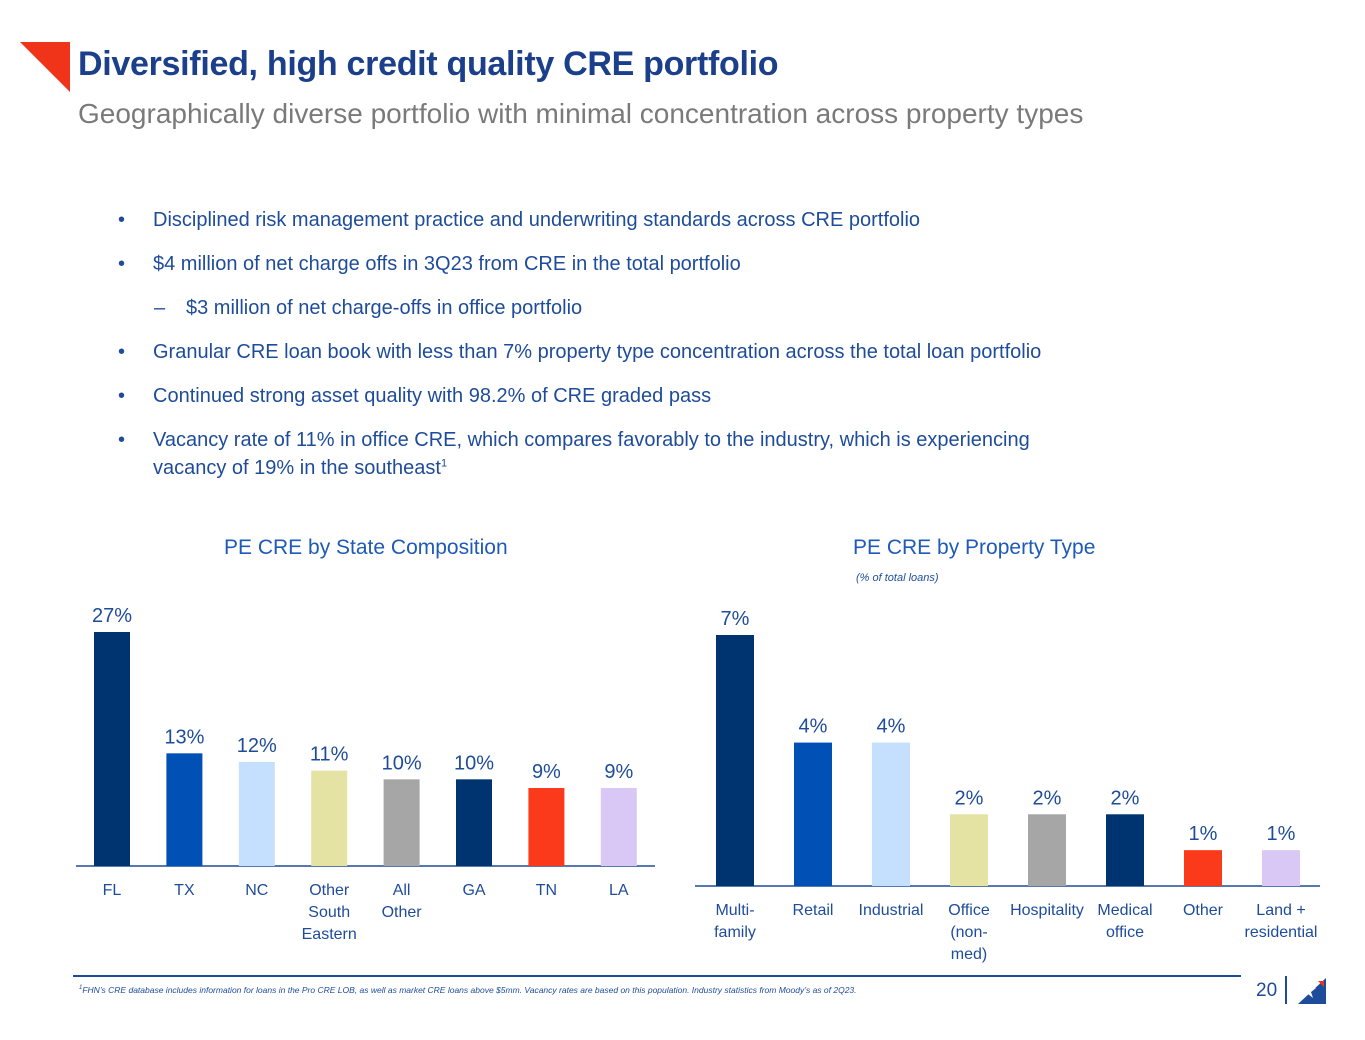 Image resolution: width=1365 pixels, height=1040 pixels. I want to click on property-chart-subtitle: (% of total loans), so click(897, 578).